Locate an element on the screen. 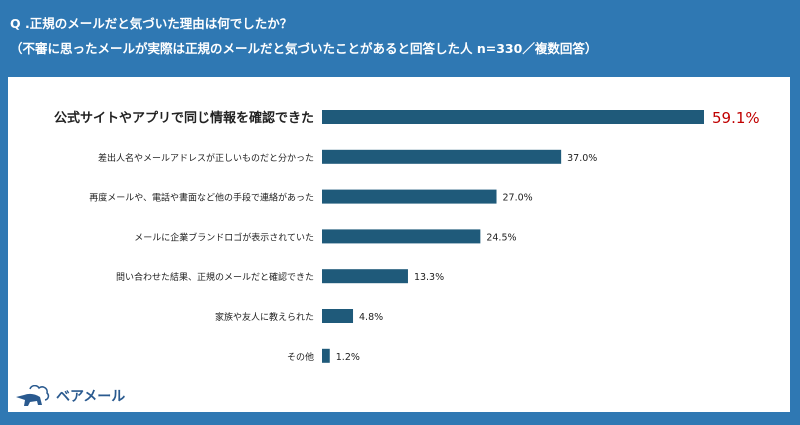 The height and width of the screenshot is (425, 800). bear-logo-icon is located at coordinates (33, 395).